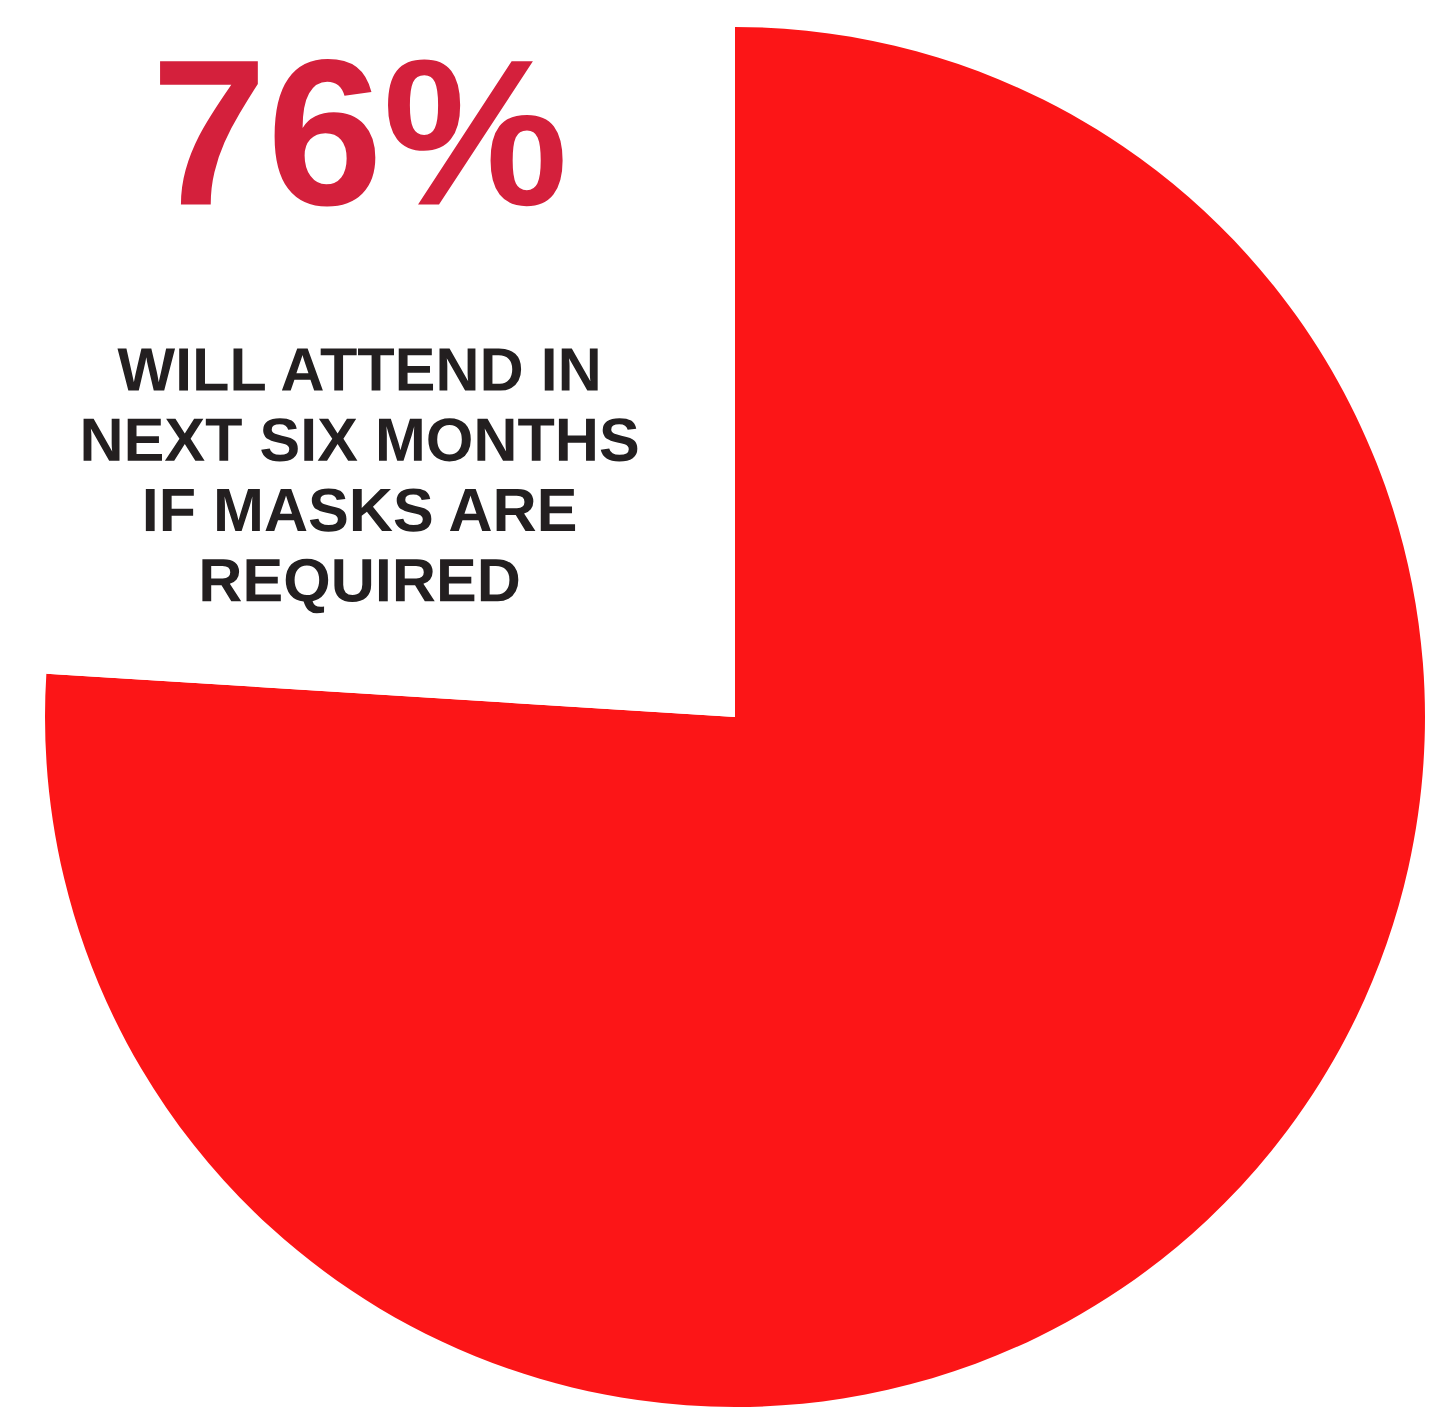  I want to click on text: 76%, so click(361, 133).